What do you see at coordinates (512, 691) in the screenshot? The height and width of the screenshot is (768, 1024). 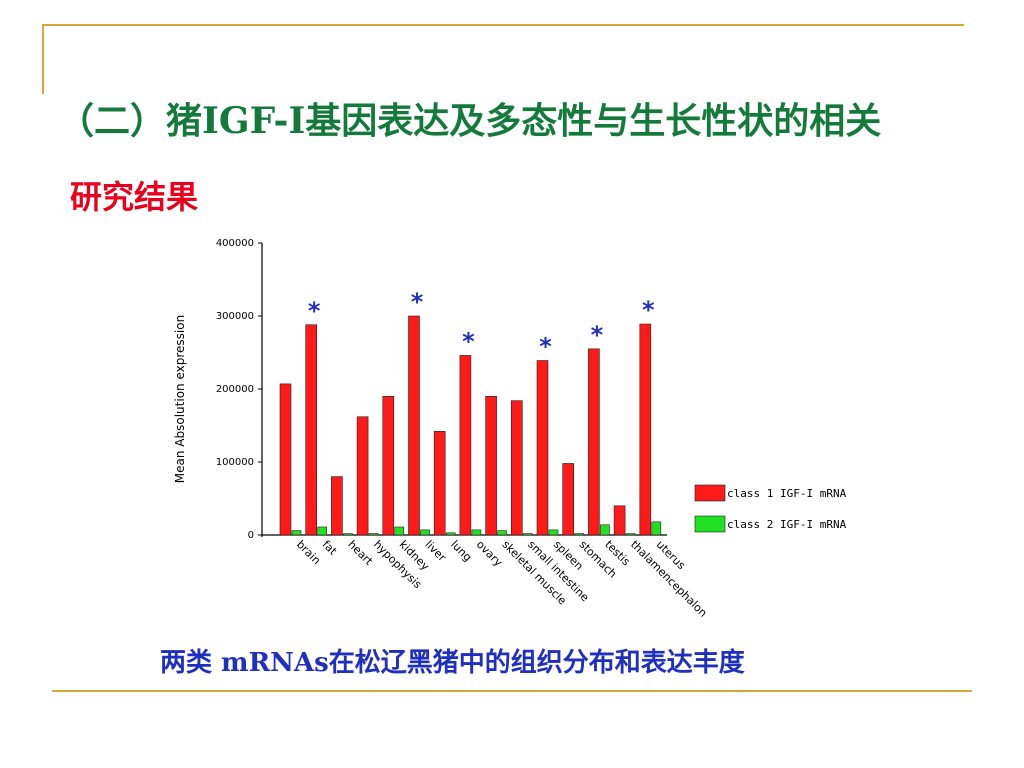 I see `bottom-divider-line` at bounding box center [512, 691].